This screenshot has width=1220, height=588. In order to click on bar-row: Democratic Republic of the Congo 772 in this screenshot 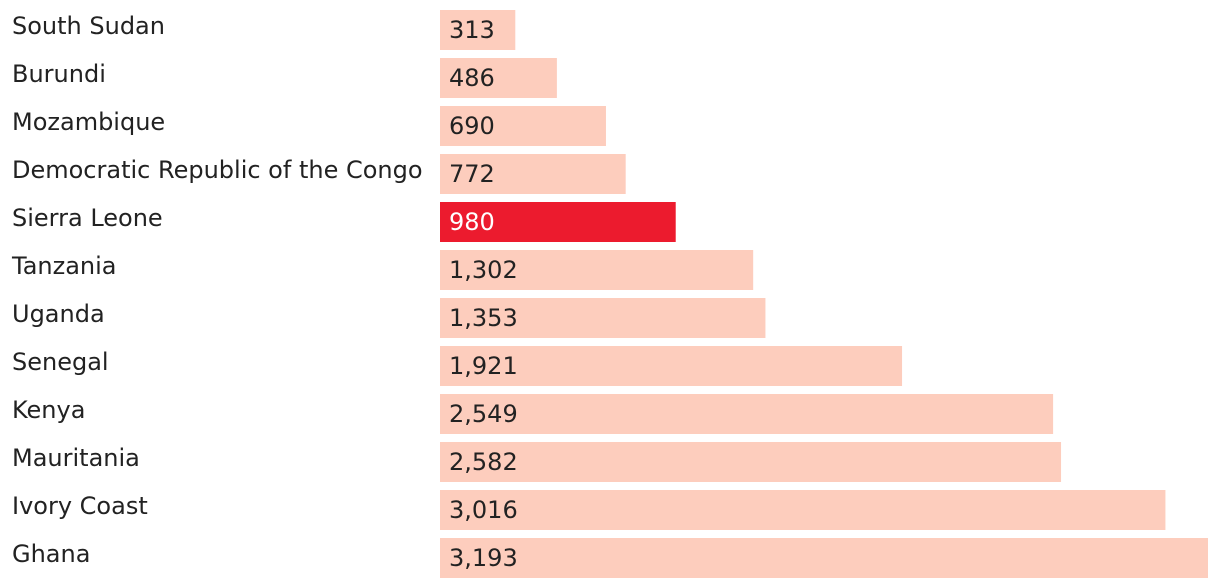, I will do `click(319, 174)`.